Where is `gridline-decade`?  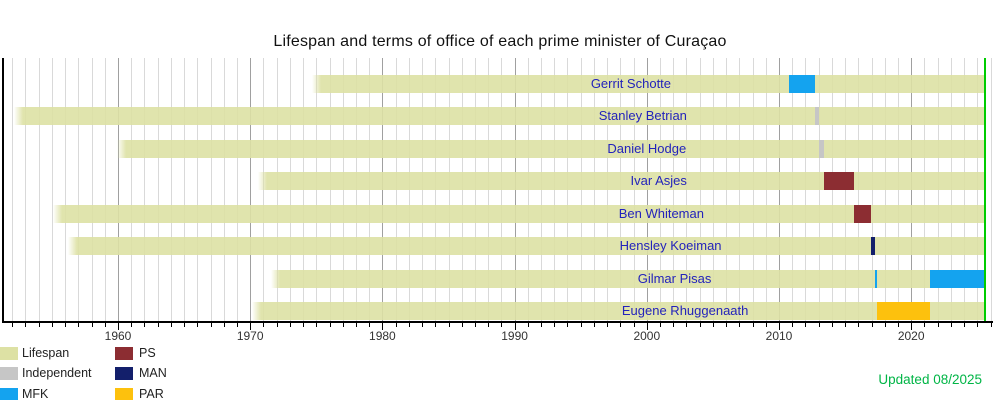
gridline-decade is located at coordinates (251, 189).